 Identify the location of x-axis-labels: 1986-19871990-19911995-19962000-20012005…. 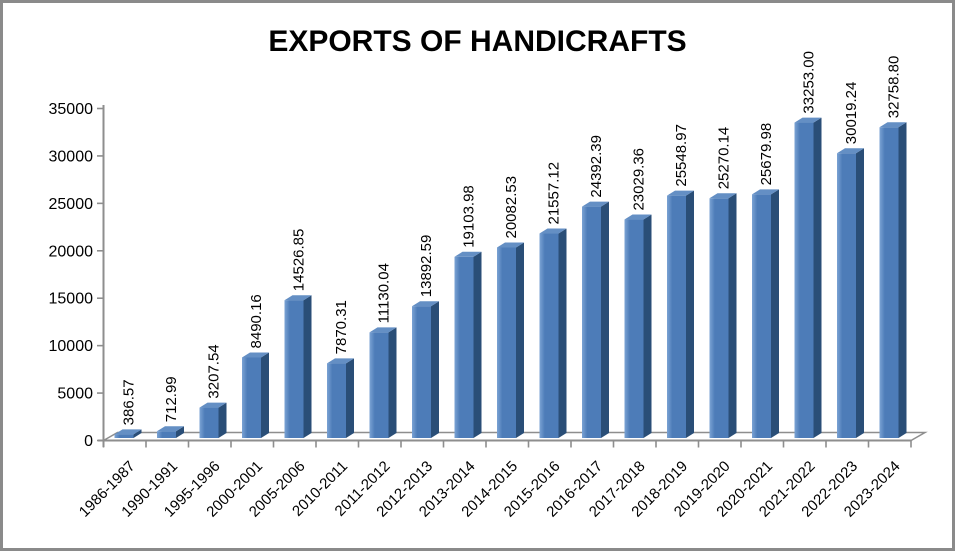
(490, 489).